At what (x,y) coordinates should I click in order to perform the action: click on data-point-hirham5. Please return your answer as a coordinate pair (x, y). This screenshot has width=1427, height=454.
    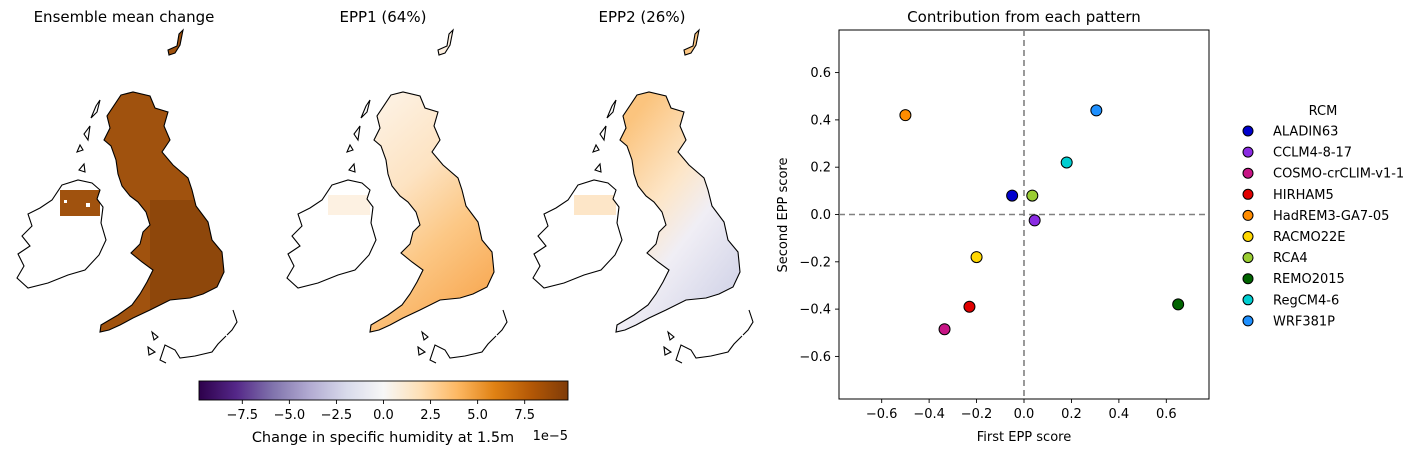
    Looking at the image, I should click on (969, 306).